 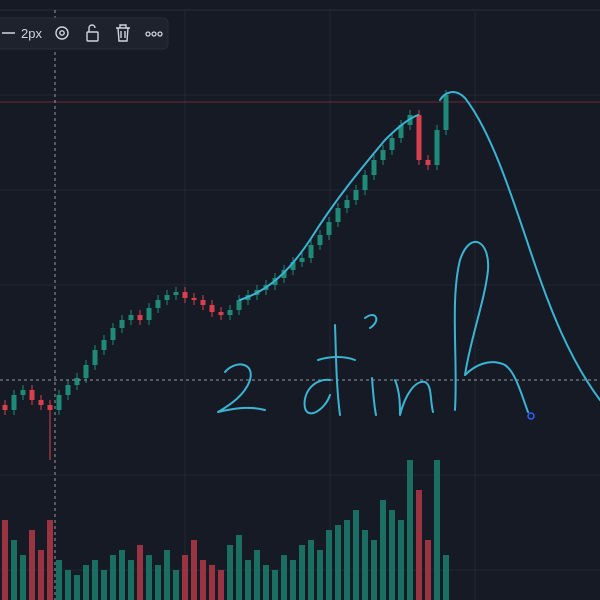 I want to click on lock-button, so click(x=92, y=33).